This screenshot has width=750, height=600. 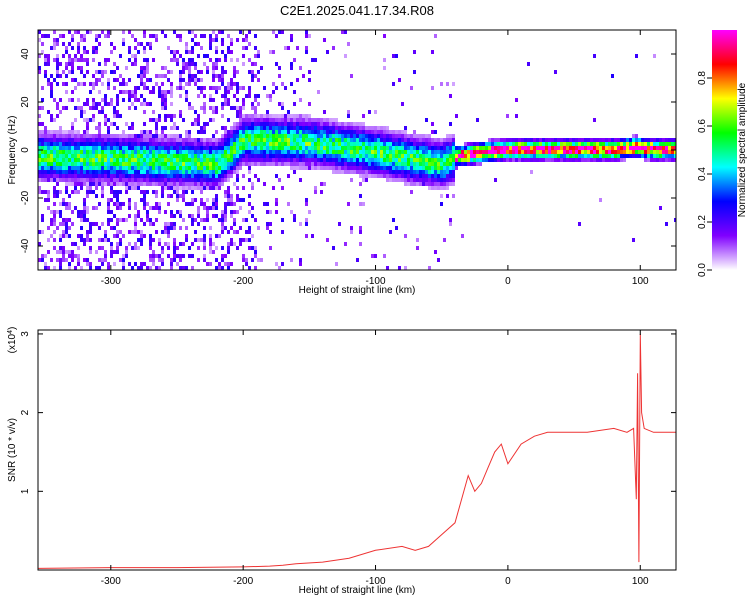 What do you see at coordinates (111, 581) in the screenshot?
I see `snr-x-tick-label: -300` at bounding box center [111, 581].